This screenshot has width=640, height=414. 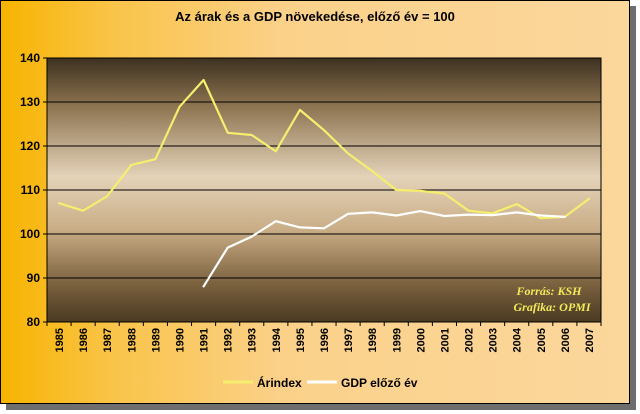 I want to click on y-tick-label: 80, so click(x=34, y=322).